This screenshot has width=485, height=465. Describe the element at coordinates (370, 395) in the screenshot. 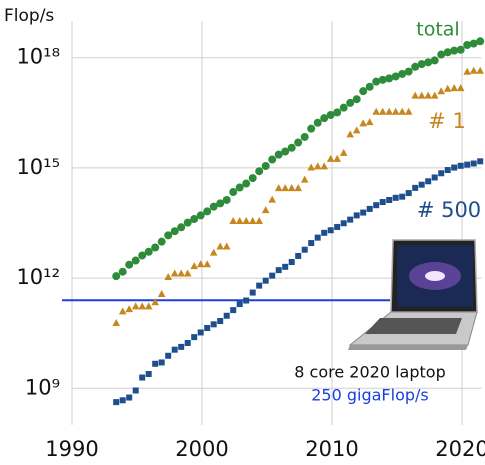

I see `annotation: 250 gigaFlop/s` at that location.